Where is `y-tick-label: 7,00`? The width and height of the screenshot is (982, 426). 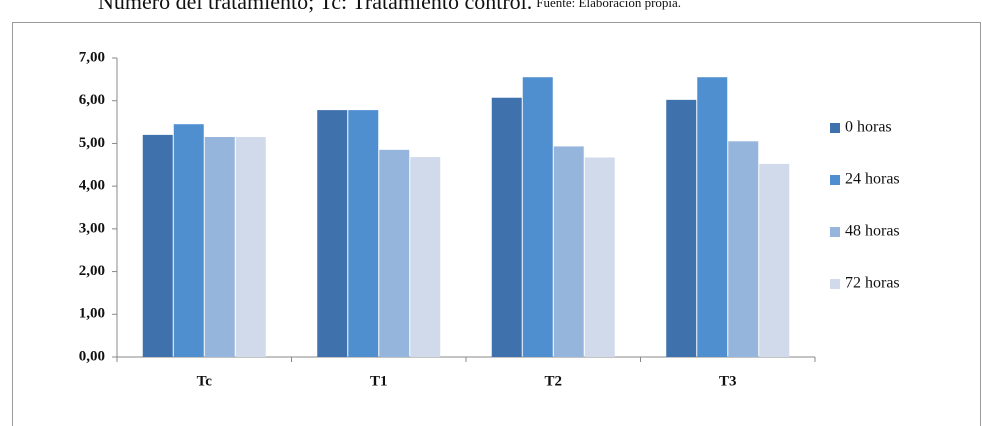
y-tick-label: 7,00 is located at coordinates (92, 57).